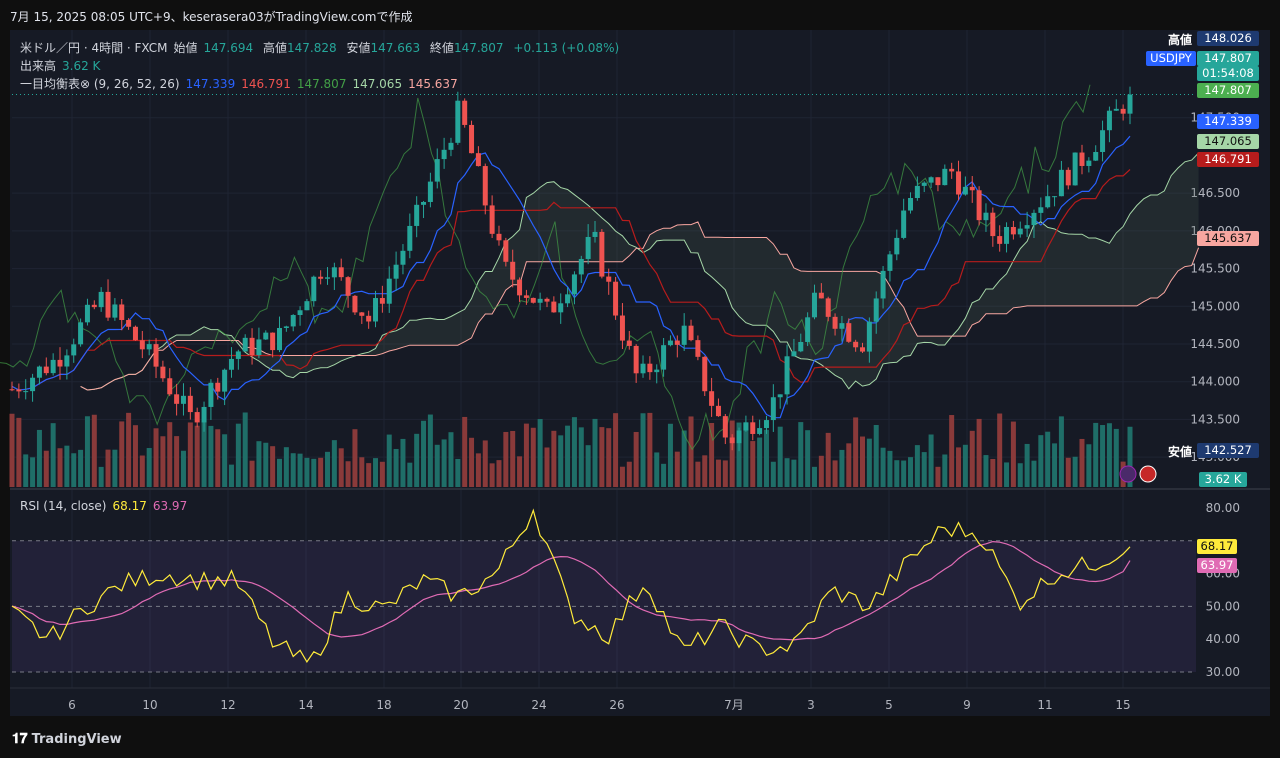  What do you see at coordinates (1228, 38) in the screenshot?
I see `high-axis-value: 148.026` at bounding box center [1228, 38].